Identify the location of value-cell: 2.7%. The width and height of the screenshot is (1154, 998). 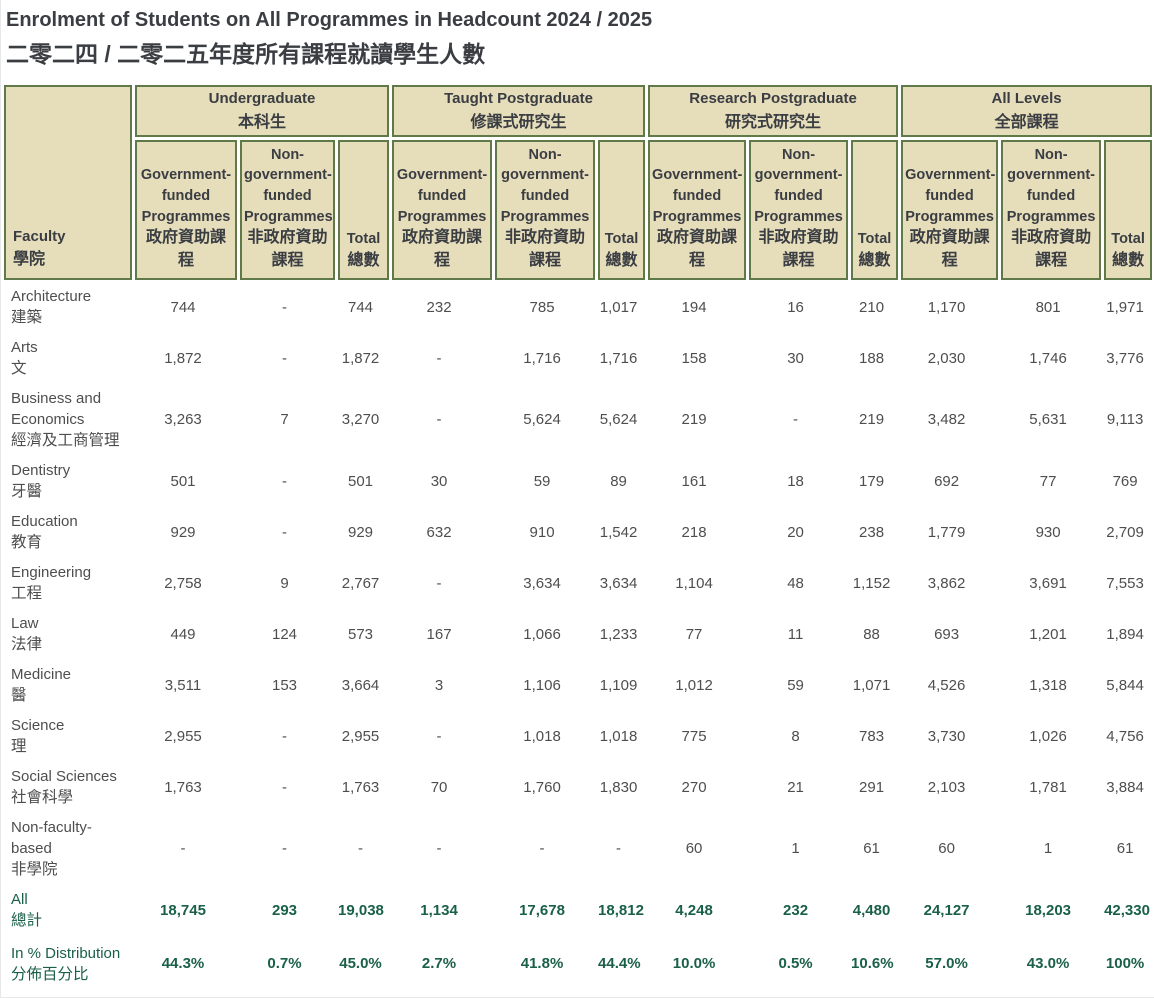
(439, 963).